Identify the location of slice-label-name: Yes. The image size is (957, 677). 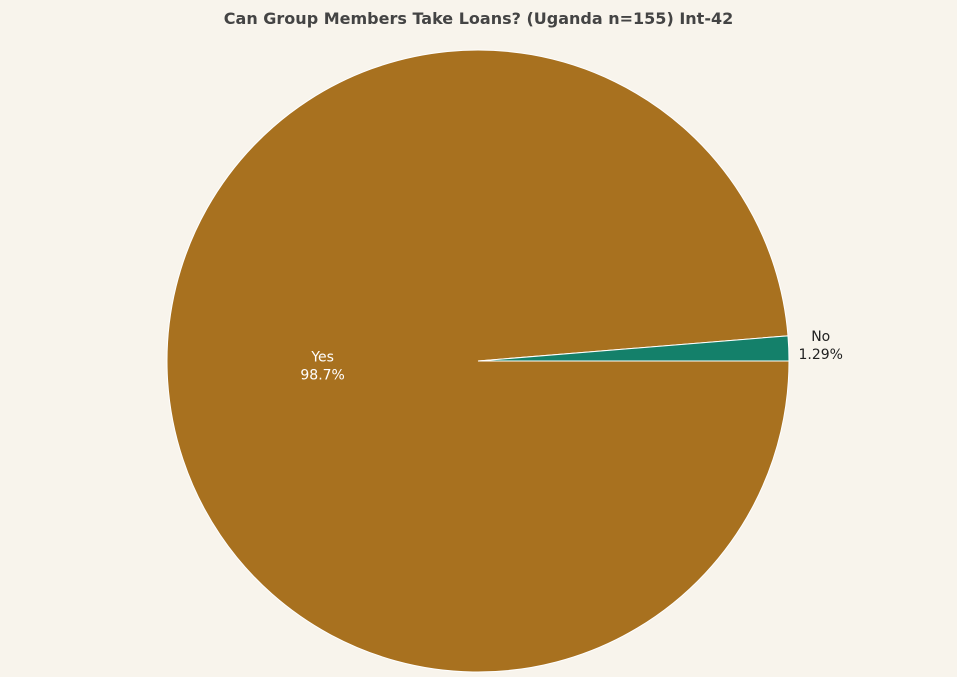
(322, 357).